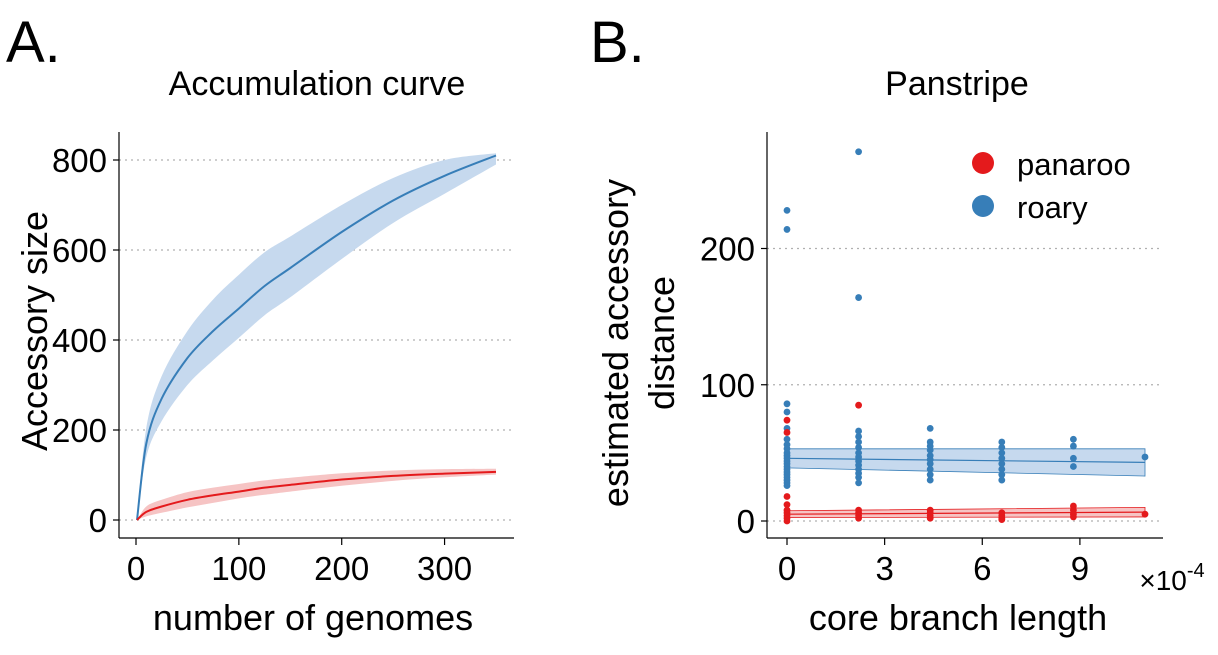 The width and height of the screenshot is (1218, 655). Describe the element at coordinates (79, 340) in the screenshot. I see `panel-a-y-tick-label: 400` at that location.